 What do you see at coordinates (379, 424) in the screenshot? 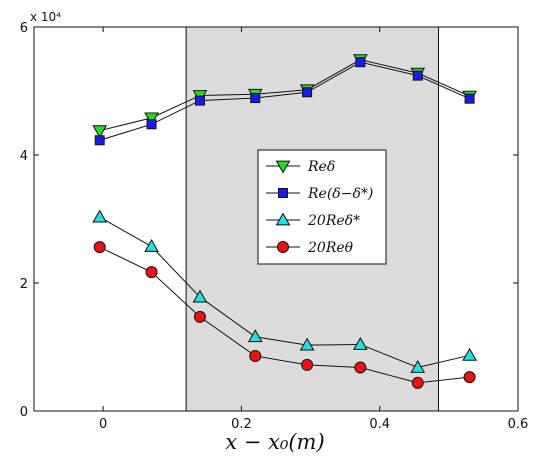
I see `x-tick-label: 0.4` at bounding box center [379, 424].